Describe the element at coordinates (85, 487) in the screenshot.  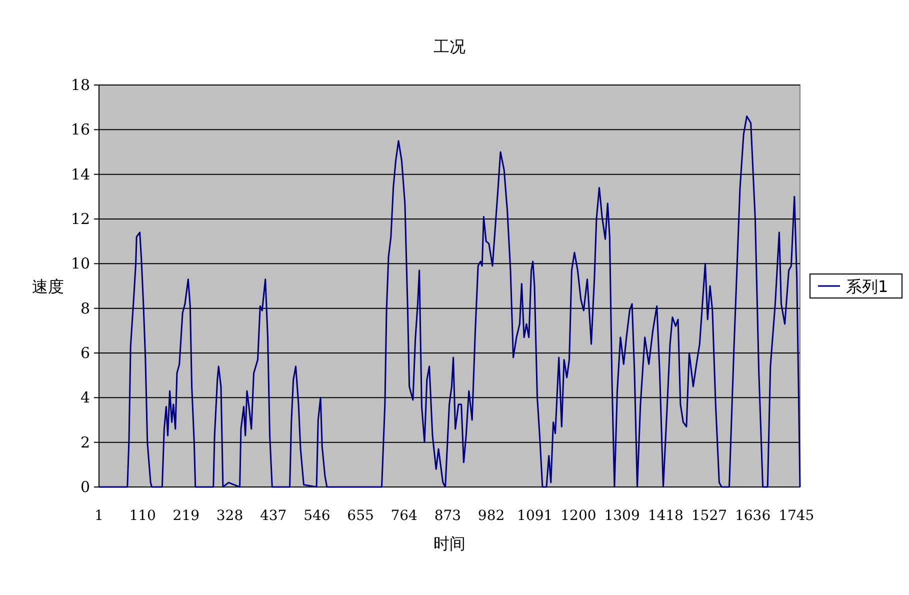
I see `y-tick-label: 0` at that location.